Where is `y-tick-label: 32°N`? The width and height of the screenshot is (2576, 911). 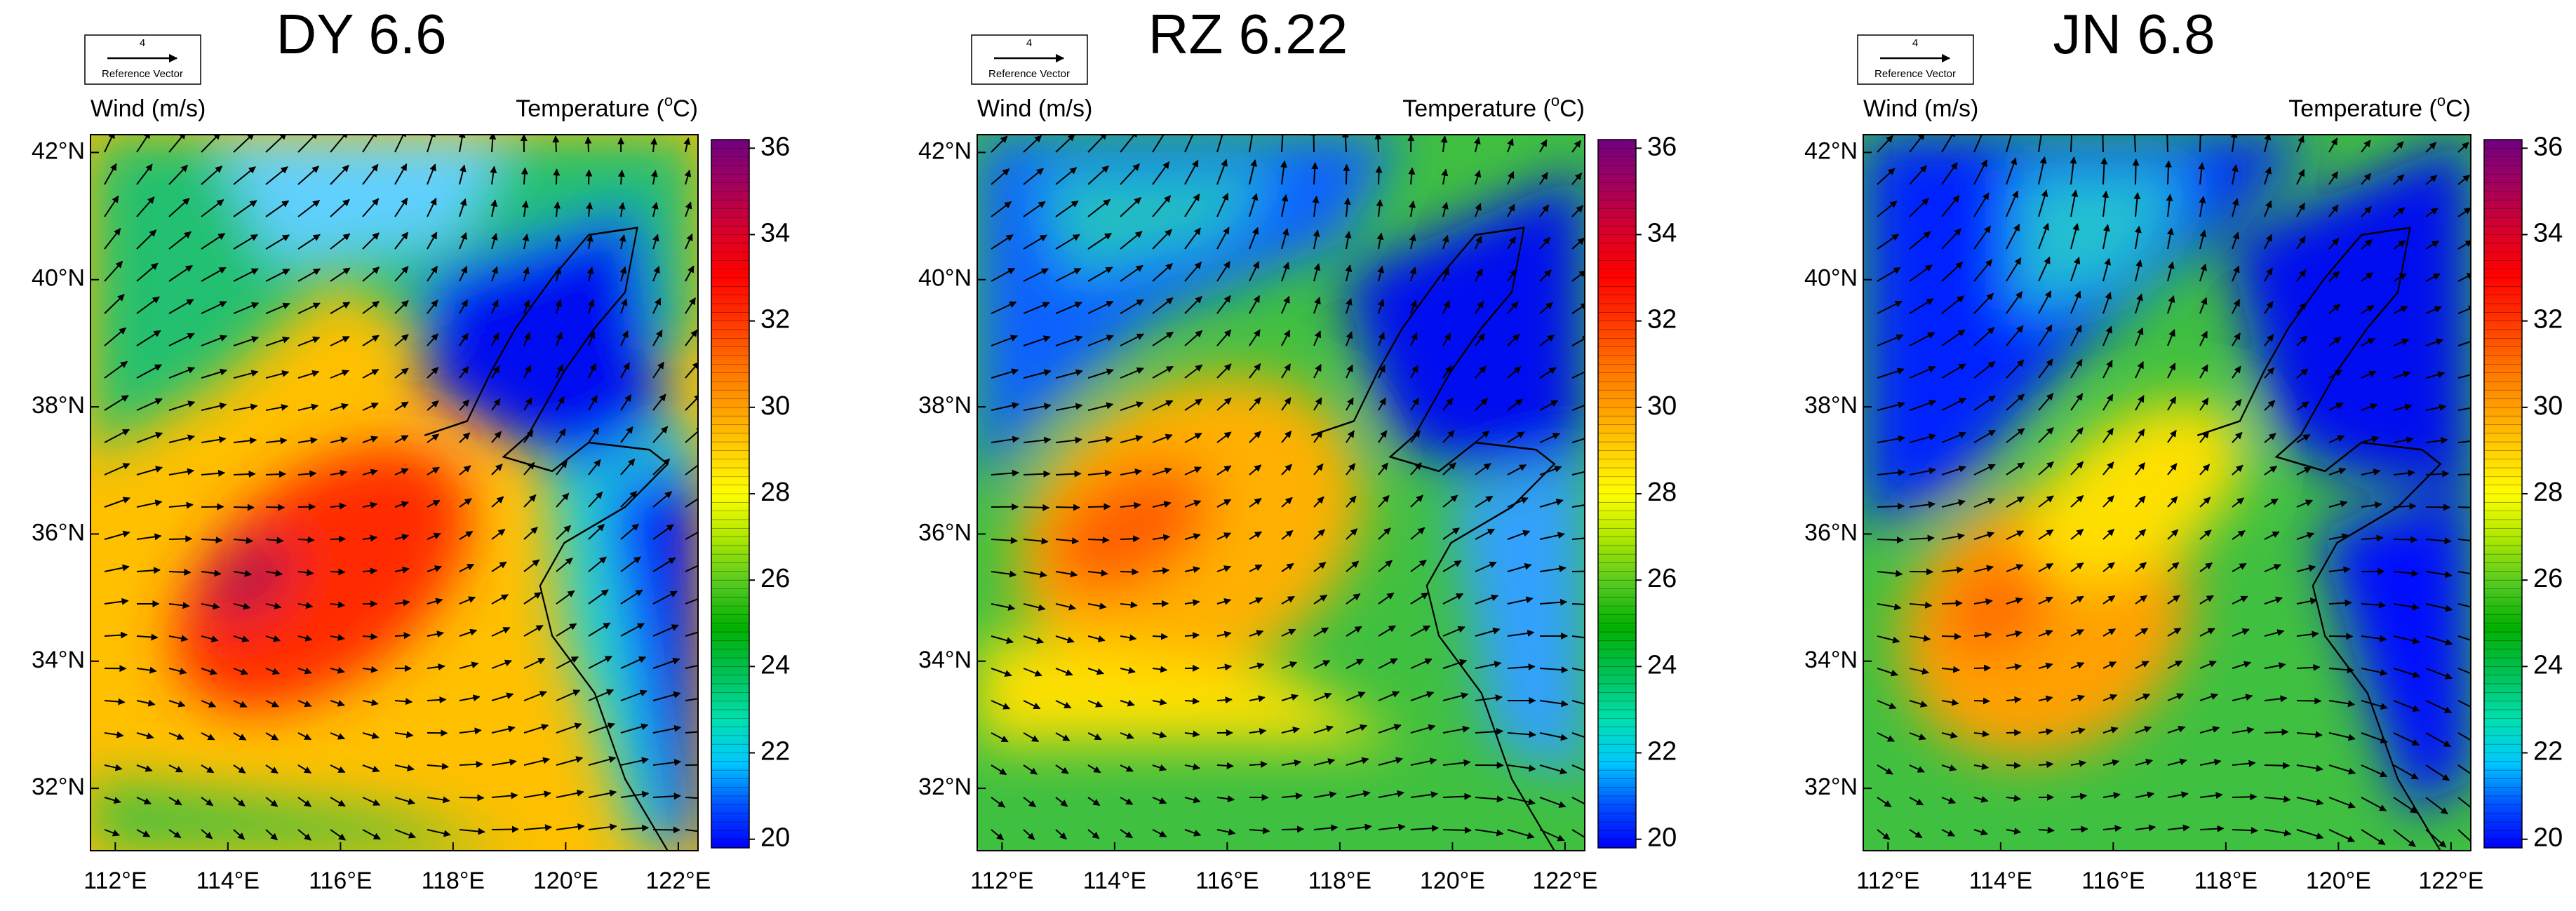 y-tick-label: 32°N is located at coordinates (1831, 787).